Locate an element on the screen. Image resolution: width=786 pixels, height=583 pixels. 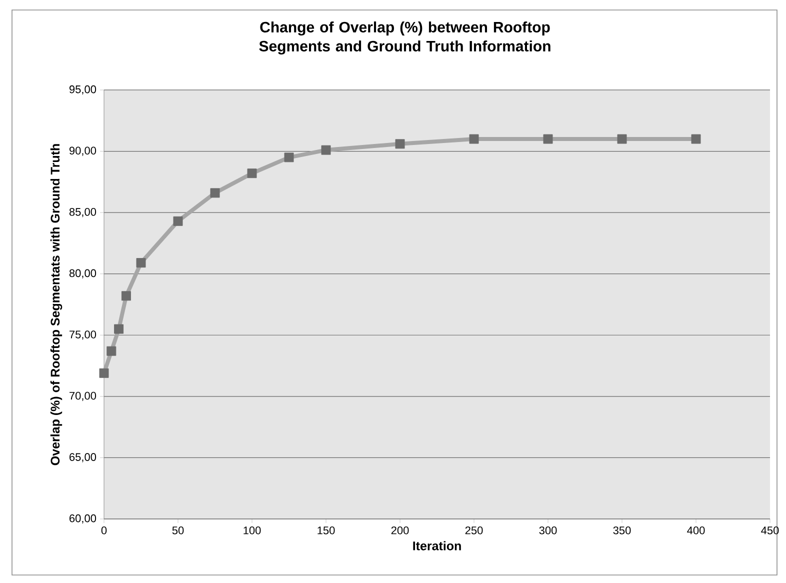
y-tick-label: 95,00 is located at coordinates (82, 90).